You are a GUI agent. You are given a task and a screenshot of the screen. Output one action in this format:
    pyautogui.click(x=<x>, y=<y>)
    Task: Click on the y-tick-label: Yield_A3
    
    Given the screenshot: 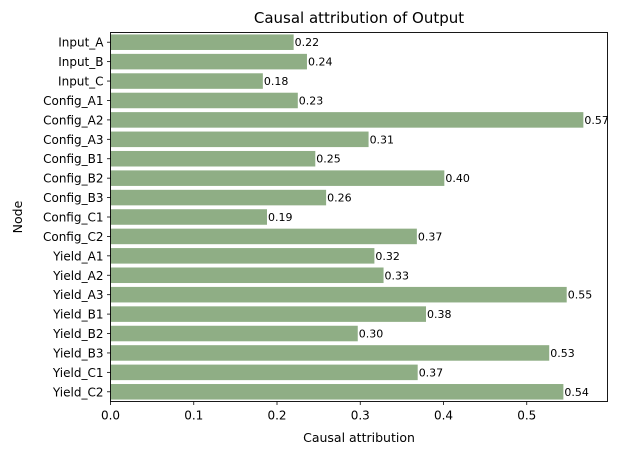 What is the action you would take?
    pyautogui.click(x=77, y=295)
    